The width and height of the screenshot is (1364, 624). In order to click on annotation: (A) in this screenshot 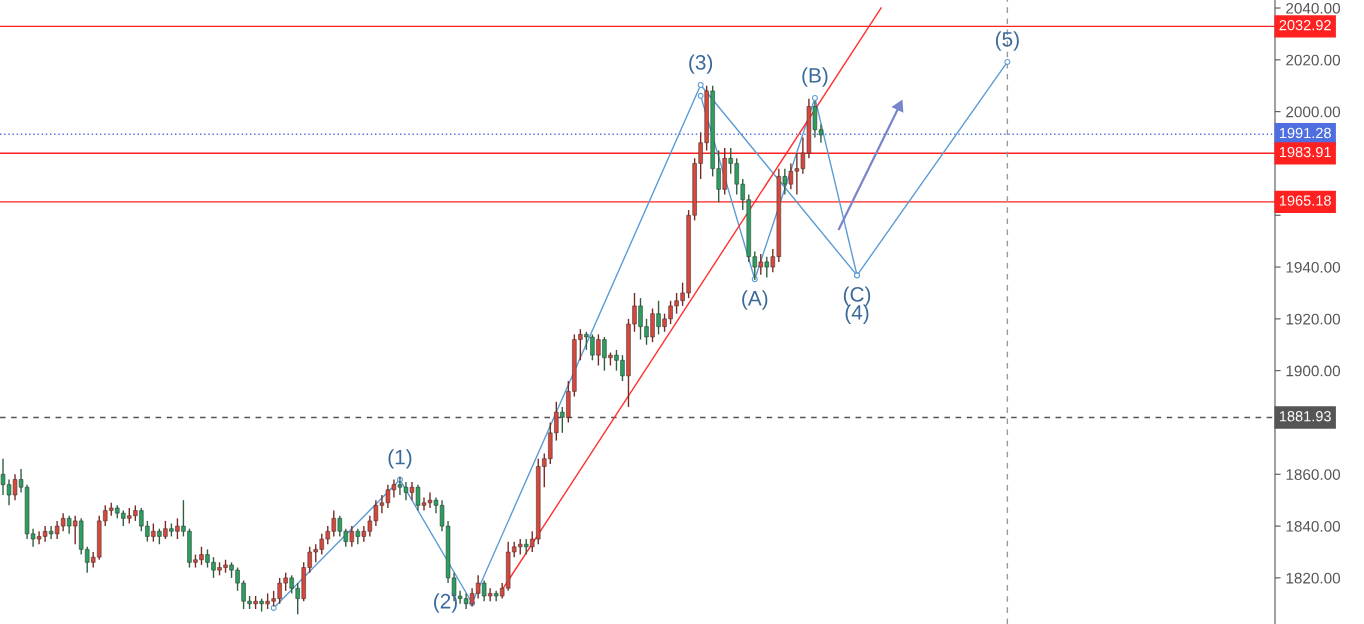, I will do `click(755, 300)`.